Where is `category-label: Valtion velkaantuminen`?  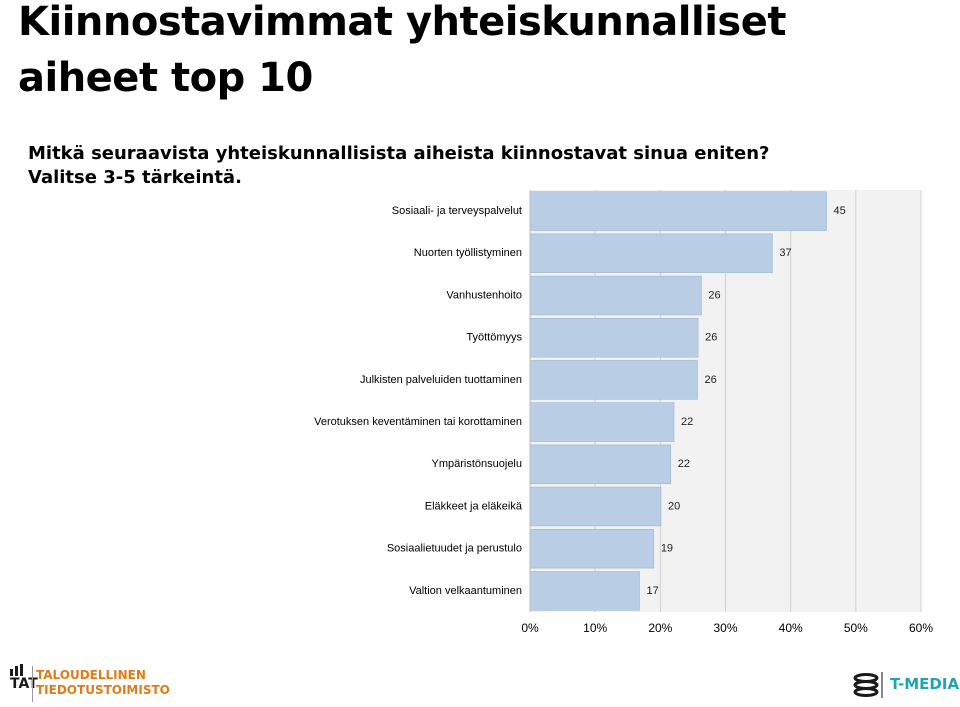 category-label: Valtion velkaantuminen is located at coordinates (465, 591).